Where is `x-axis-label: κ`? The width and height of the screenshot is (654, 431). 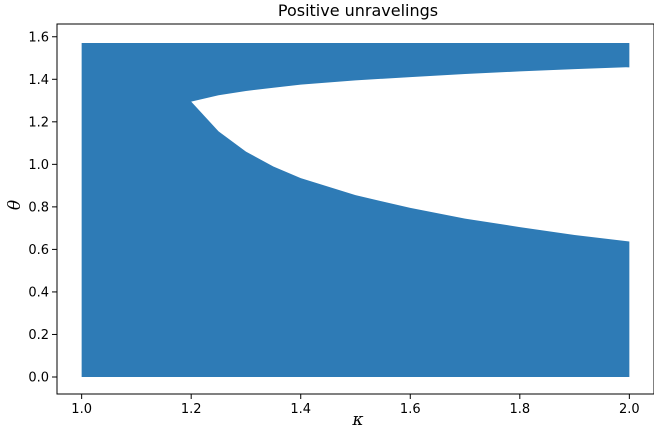
x-axis-label: κ is located at coordinates (357, 420).